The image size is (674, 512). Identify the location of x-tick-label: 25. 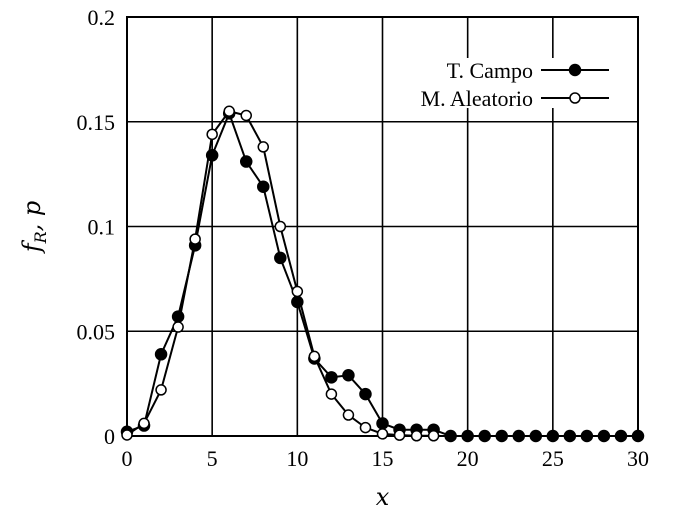
(553, 458).